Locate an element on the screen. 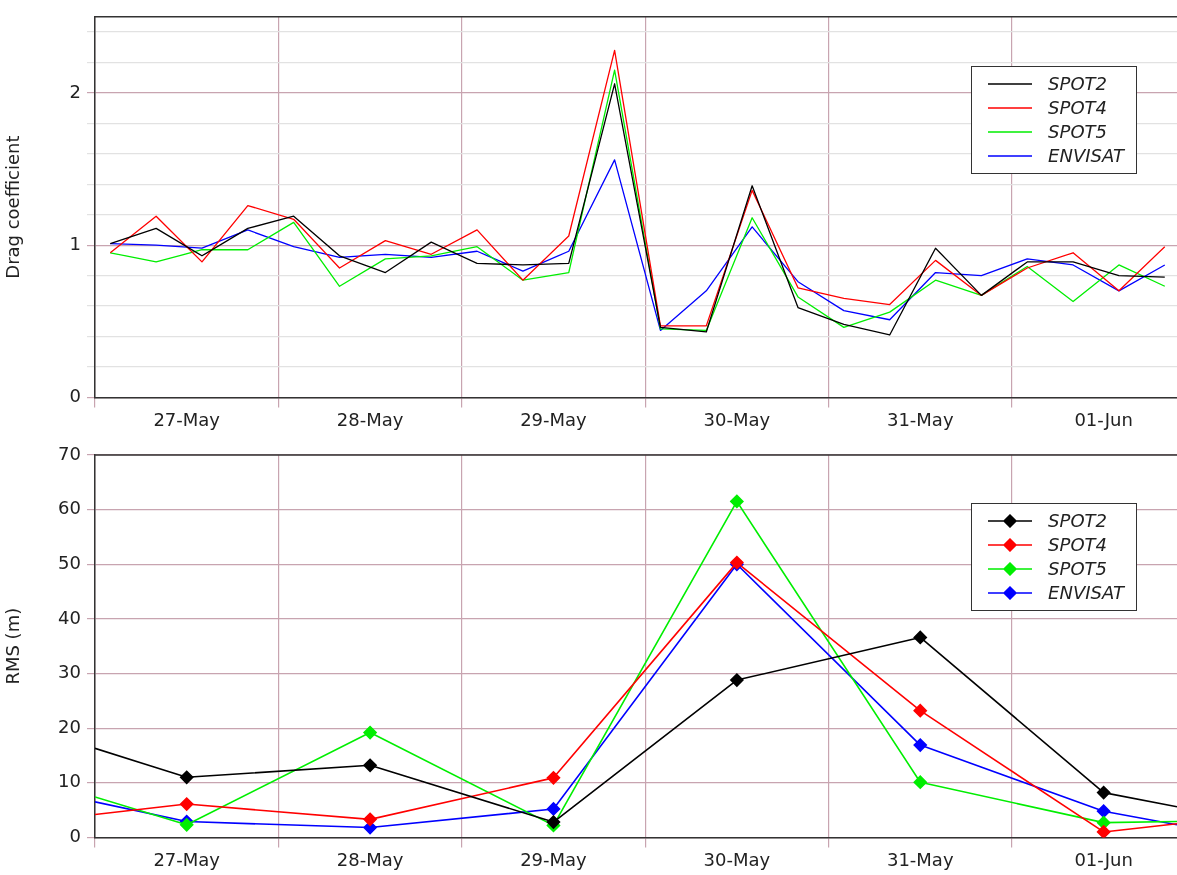 The image size is (1177, 875). y-axis-title: RMS (m) is located at coordinates (13, 646).